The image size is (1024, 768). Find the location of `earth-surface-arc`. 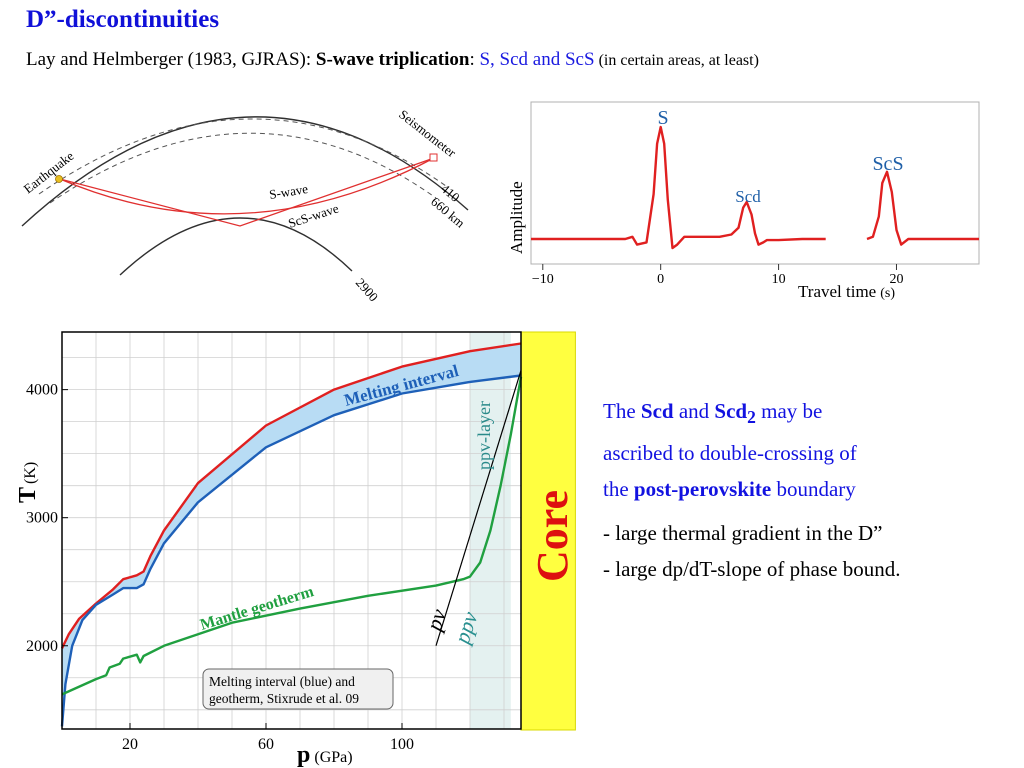

earth-surface-arc is located at coordinates (245, 171).